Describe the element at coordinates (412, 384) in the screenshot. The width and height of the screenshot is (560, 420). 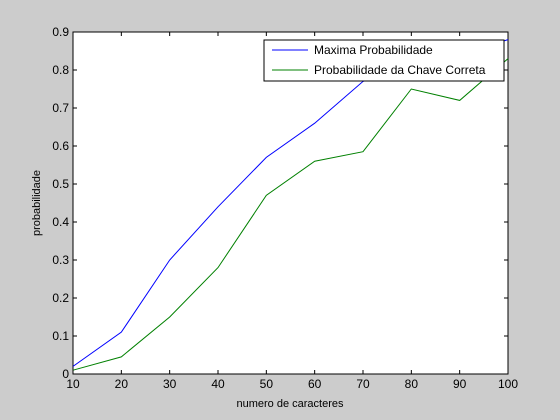
I see `x-tick-label-80: 80` at that location.